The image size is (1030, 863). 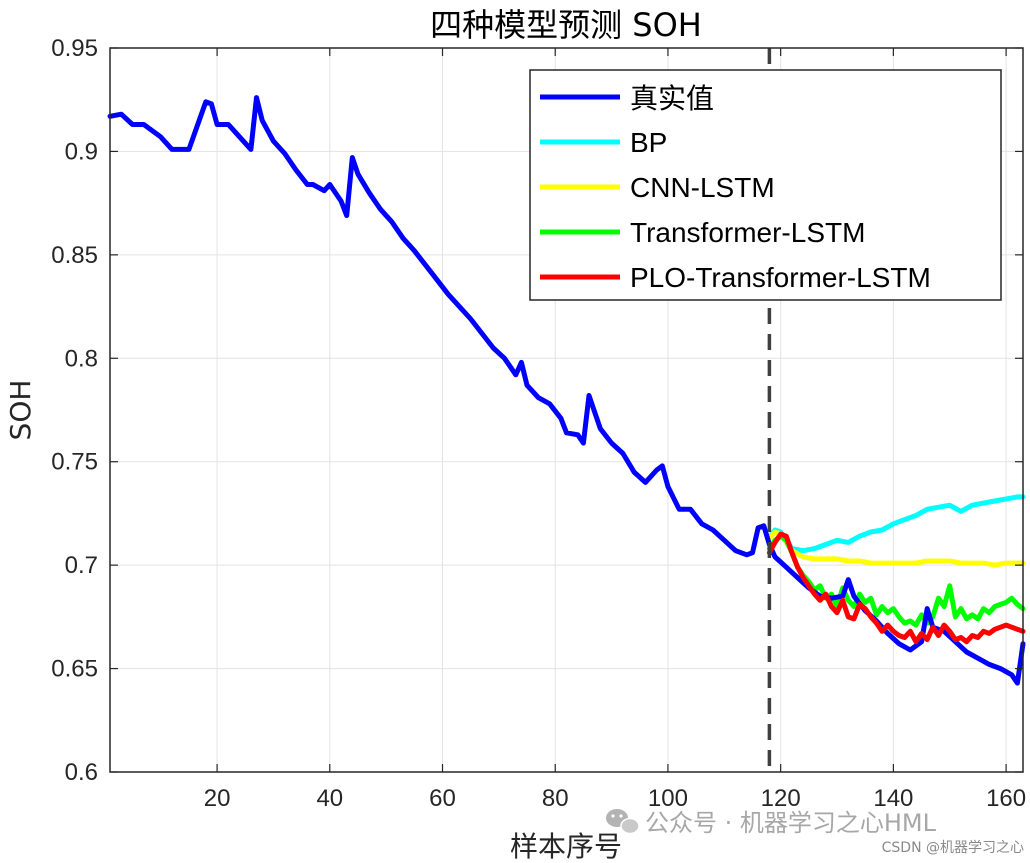 I want to click on x-tick-label: 60, so click(x=442, y=798).